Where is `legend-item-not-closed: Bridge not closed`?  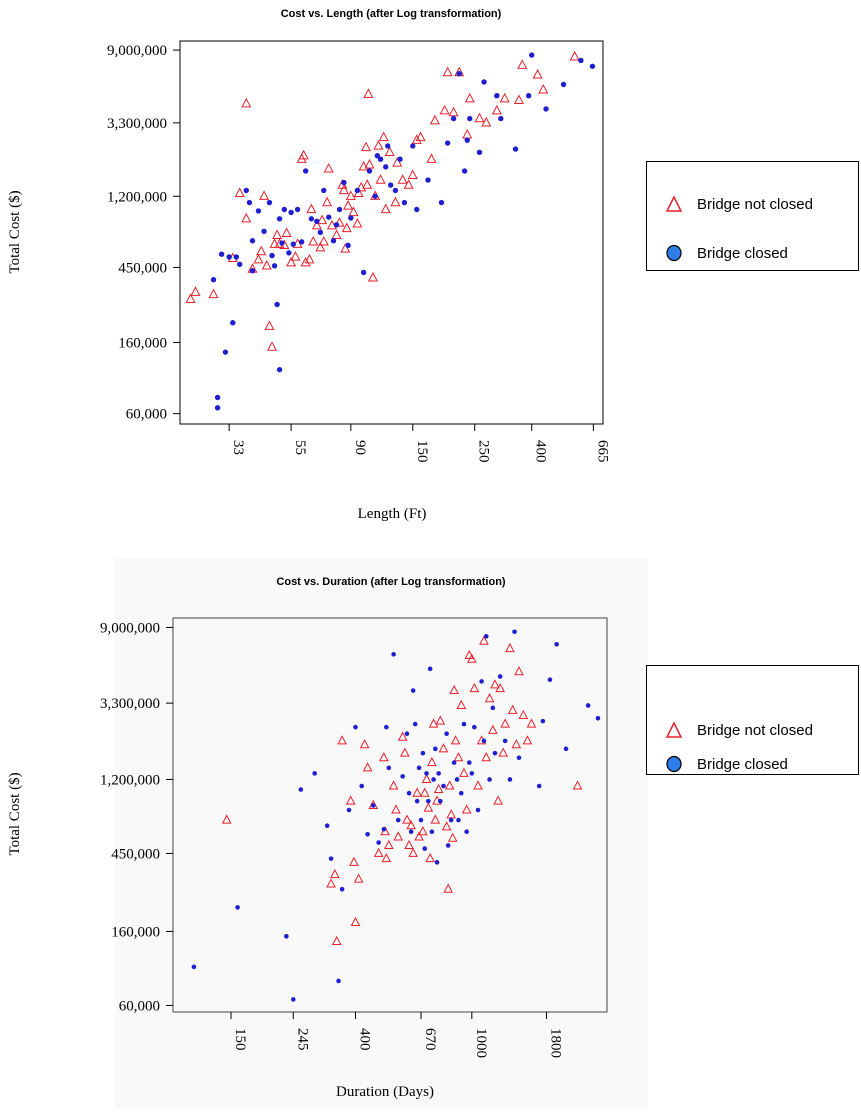
legend-item-not-closed: Bridge not closed is located at coordinates (739, 204).